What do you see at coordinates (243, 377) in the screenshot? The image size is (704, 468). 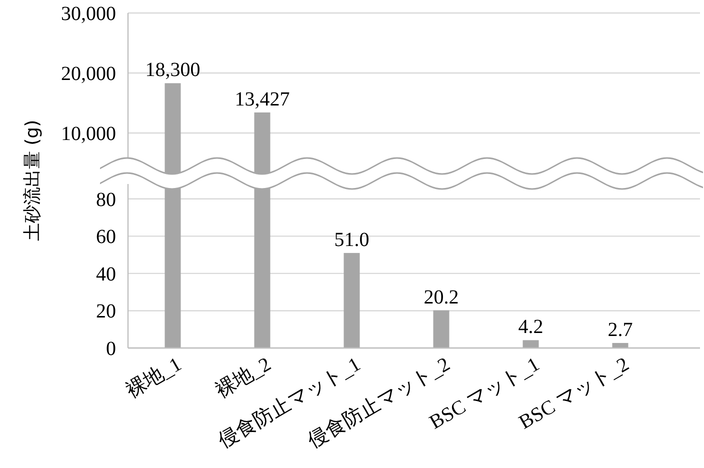 I see `x-tick-label: 裸地_2` at bounding box center [243, 377].